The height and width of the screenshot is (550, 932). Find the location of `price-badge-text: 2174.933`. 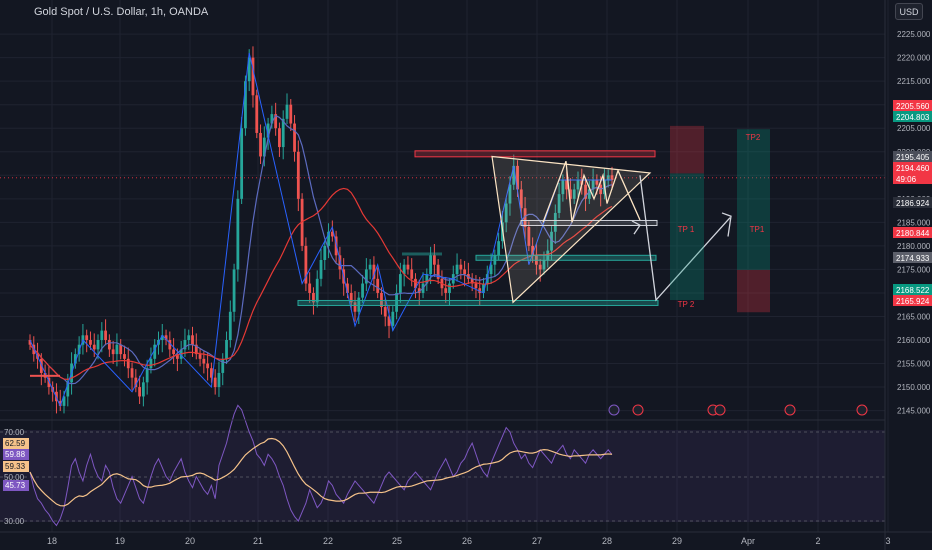

price-badge-text: 2174.933 is located at coordinates (913, 258).